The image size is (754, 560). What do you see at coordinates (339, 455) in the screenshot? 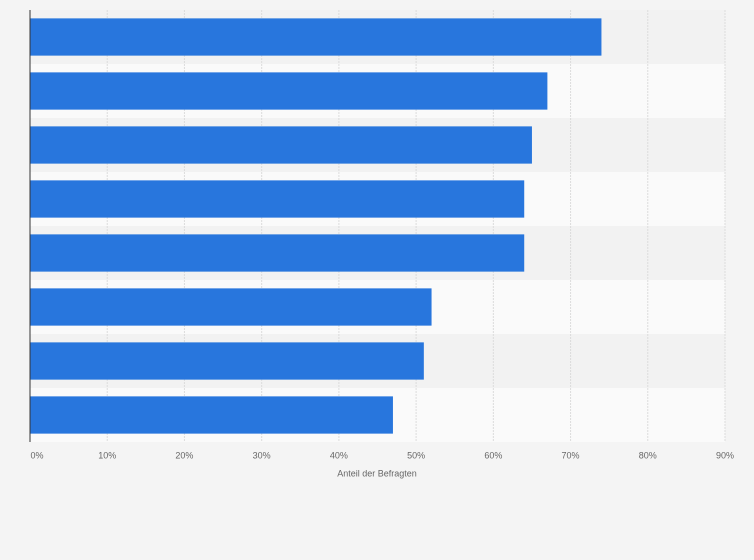
I see `x-tick-label: 40%` at bounding box center [339, 455].